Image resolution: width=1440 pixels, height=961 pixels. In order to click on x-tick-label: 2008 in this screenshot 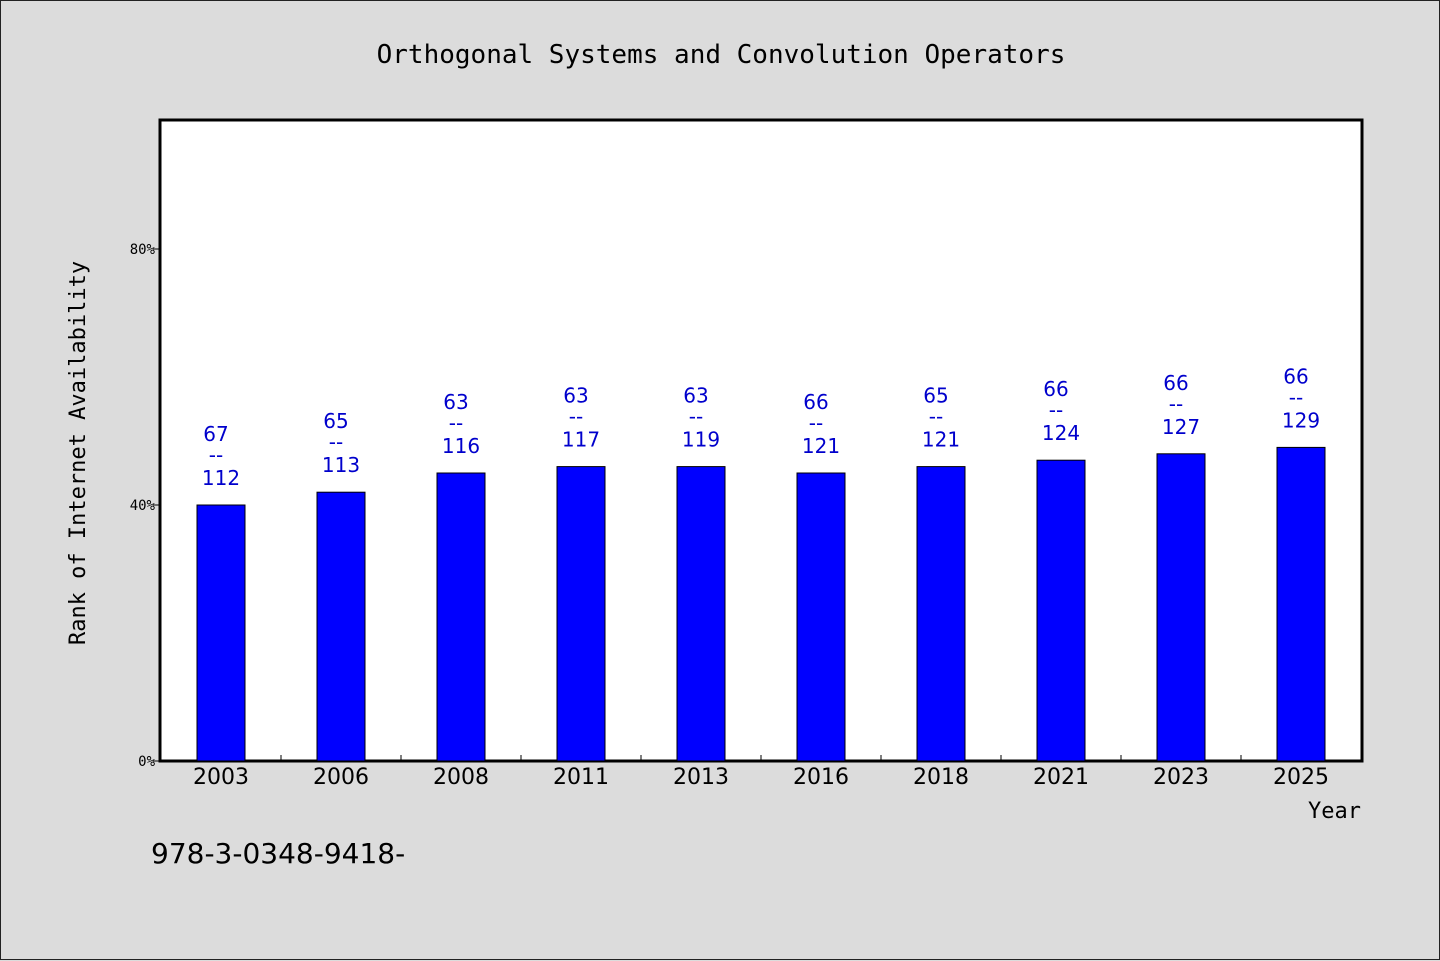, I will do `click(461, 777)`.